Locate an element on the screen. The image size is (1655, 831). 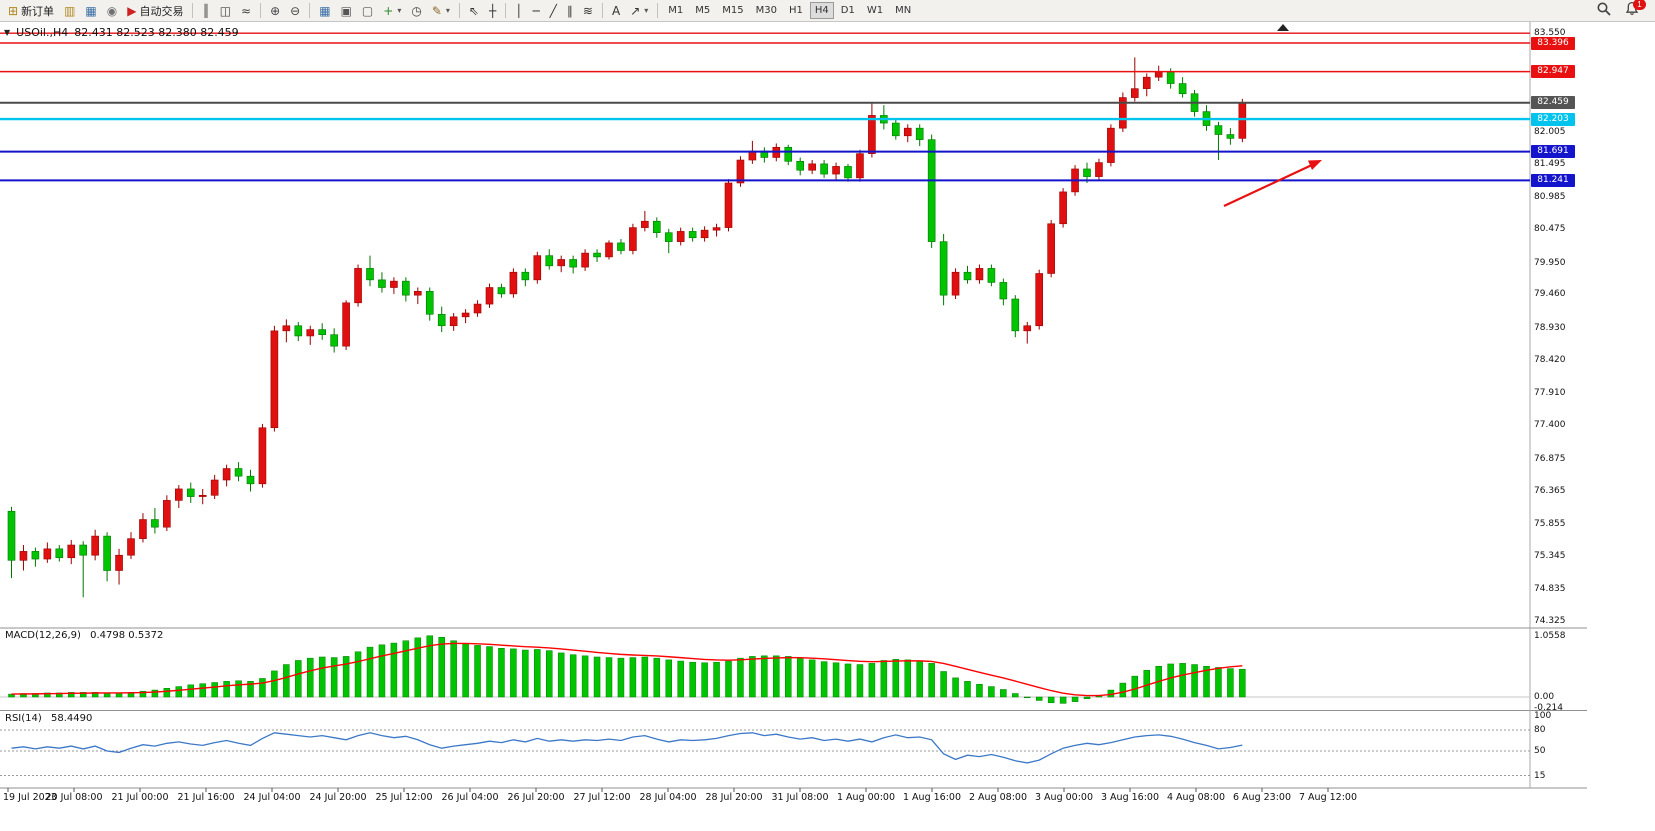
timeframe-mn-button: MN is located at coordinates (903, 10).